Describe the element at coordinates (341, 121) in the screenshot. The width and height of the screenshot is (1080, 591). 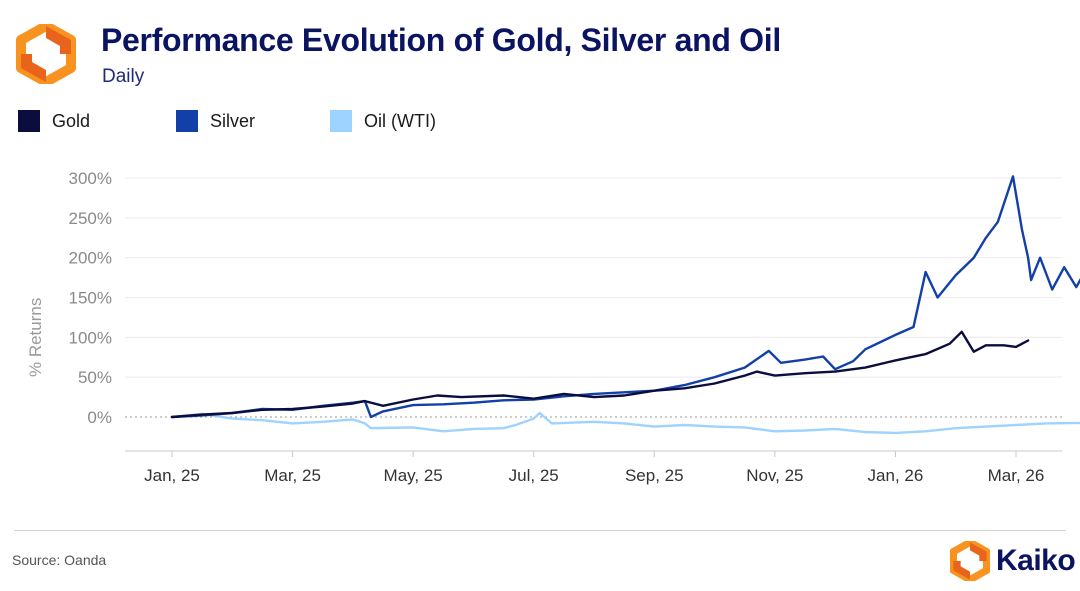
I see `legend-swatch-oil` at that location.